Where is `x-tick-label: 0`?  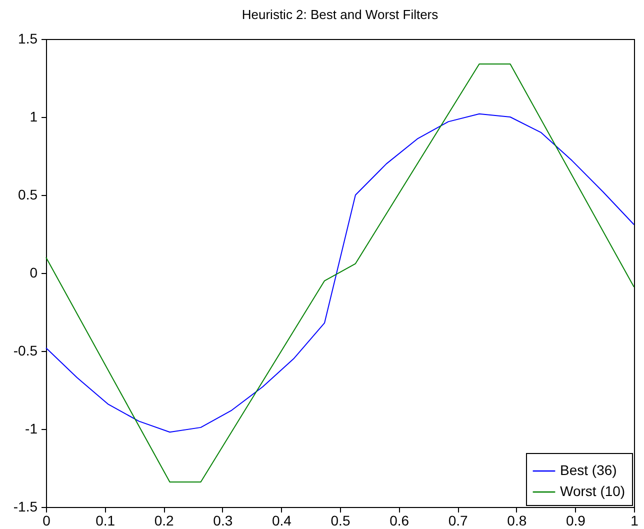
x-tick-label: 0 is located at coordinates (46, 520).